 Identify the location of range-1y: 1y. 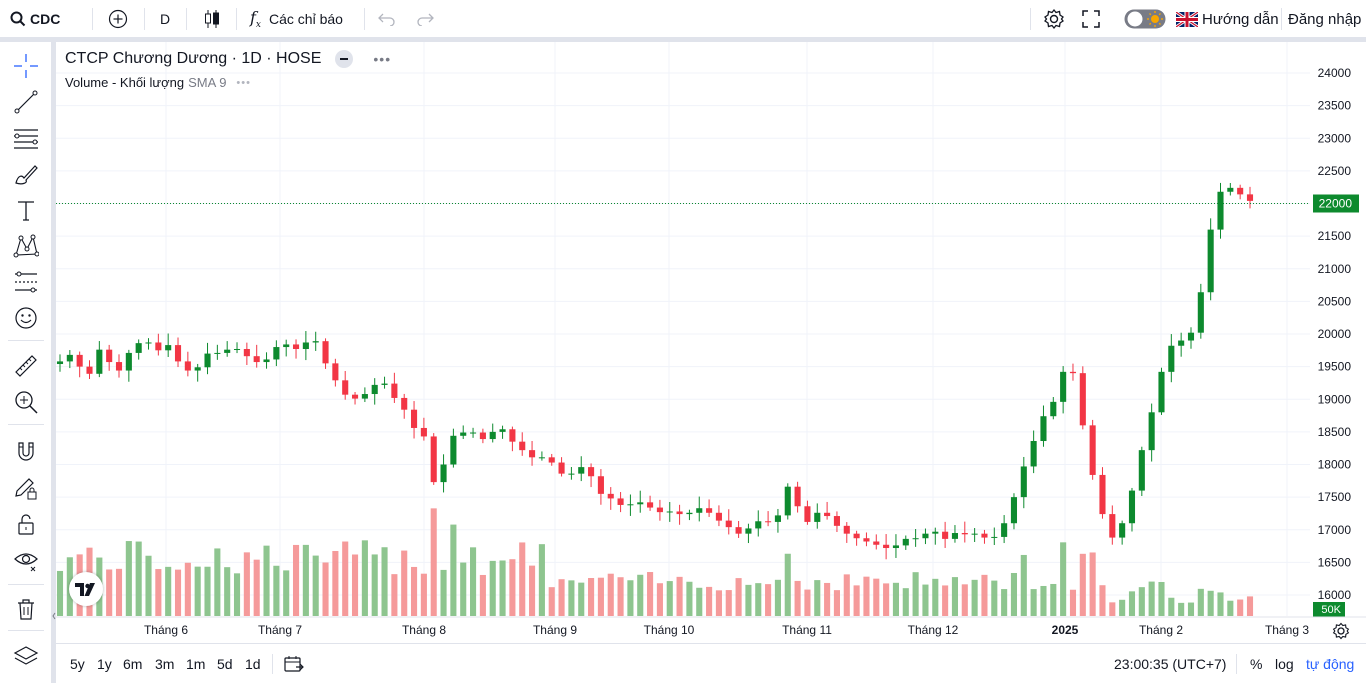
(104, 664).